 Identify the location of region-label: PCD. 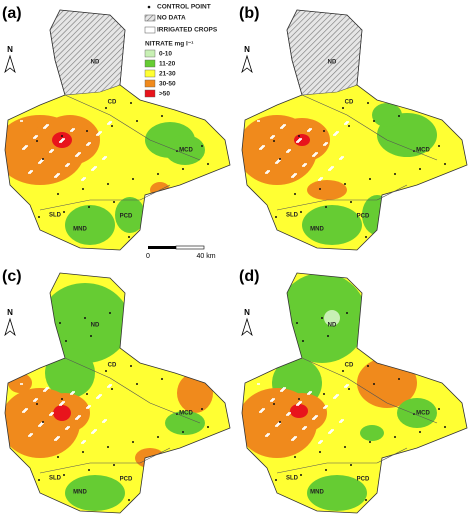
(126, 217).